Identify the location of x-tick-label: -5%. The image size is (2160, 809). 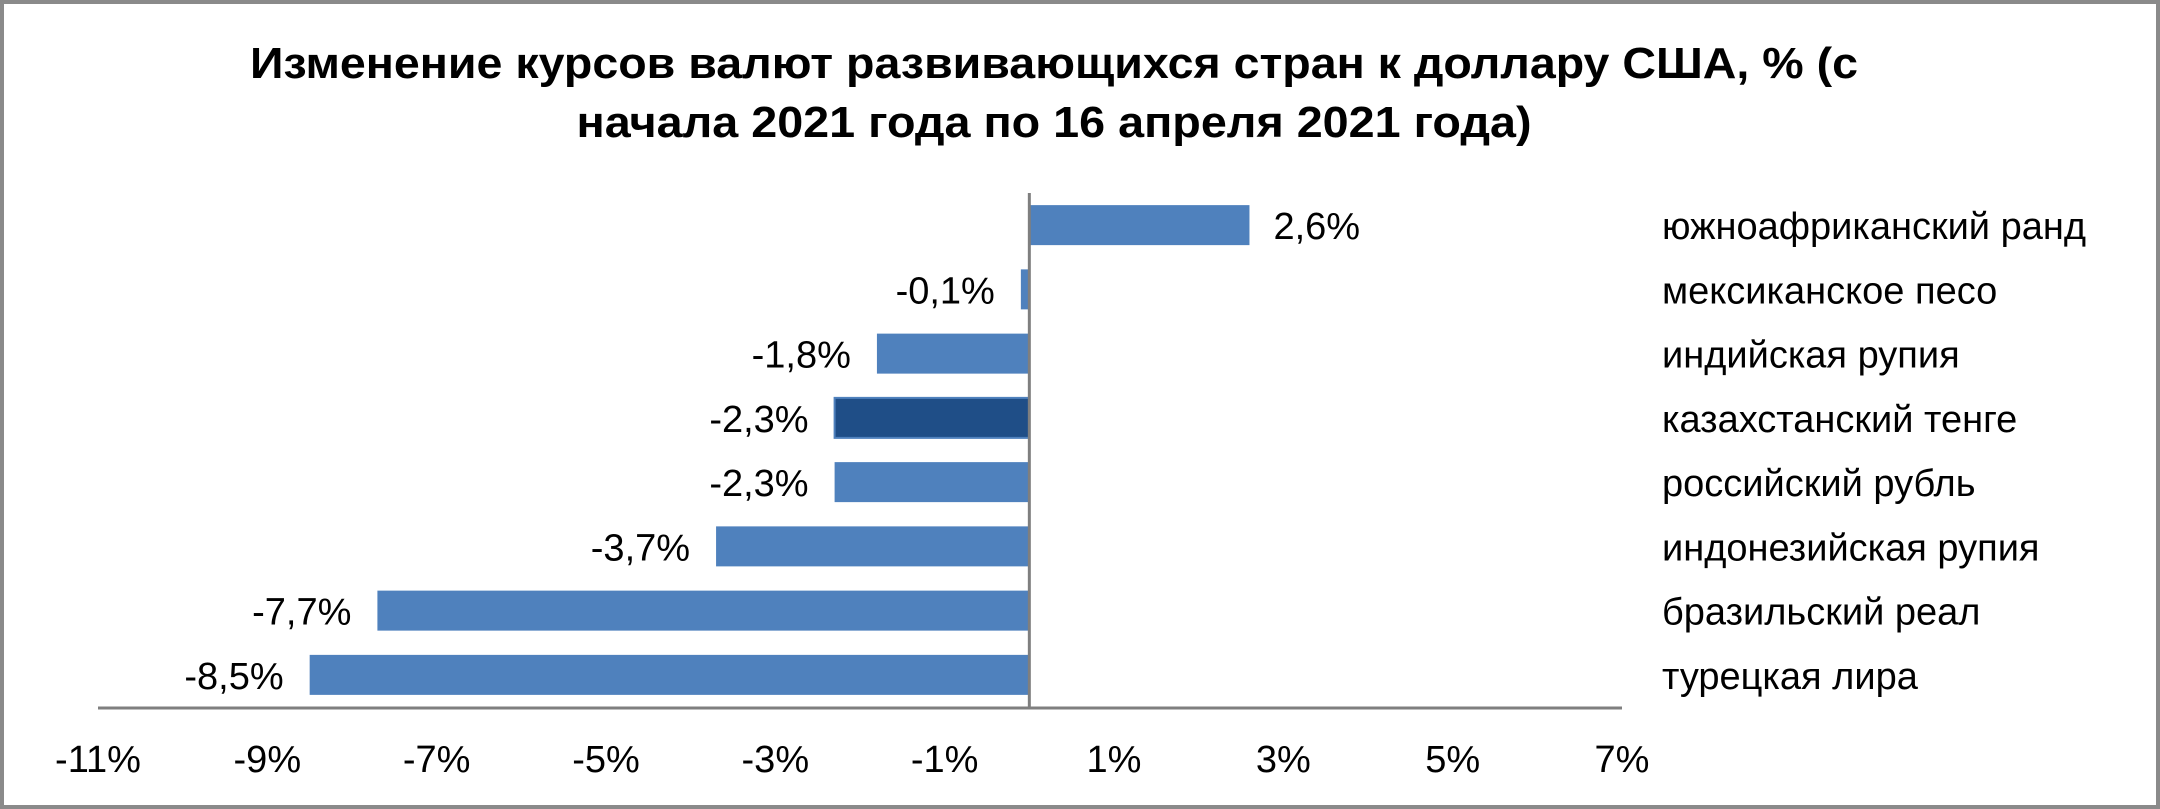
(606, 760).